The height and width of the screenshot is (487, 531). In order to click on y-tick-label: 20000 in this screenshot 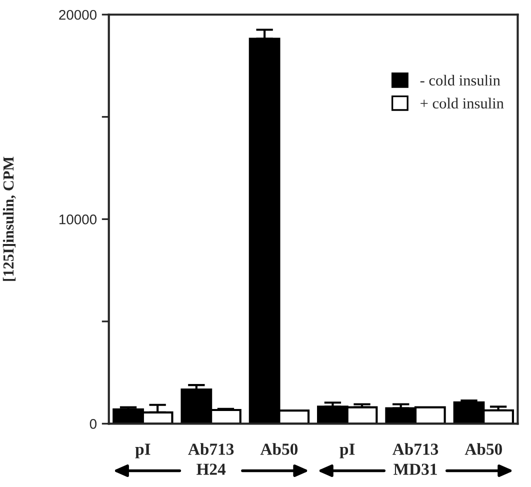, I will do `click(78, 15)`.